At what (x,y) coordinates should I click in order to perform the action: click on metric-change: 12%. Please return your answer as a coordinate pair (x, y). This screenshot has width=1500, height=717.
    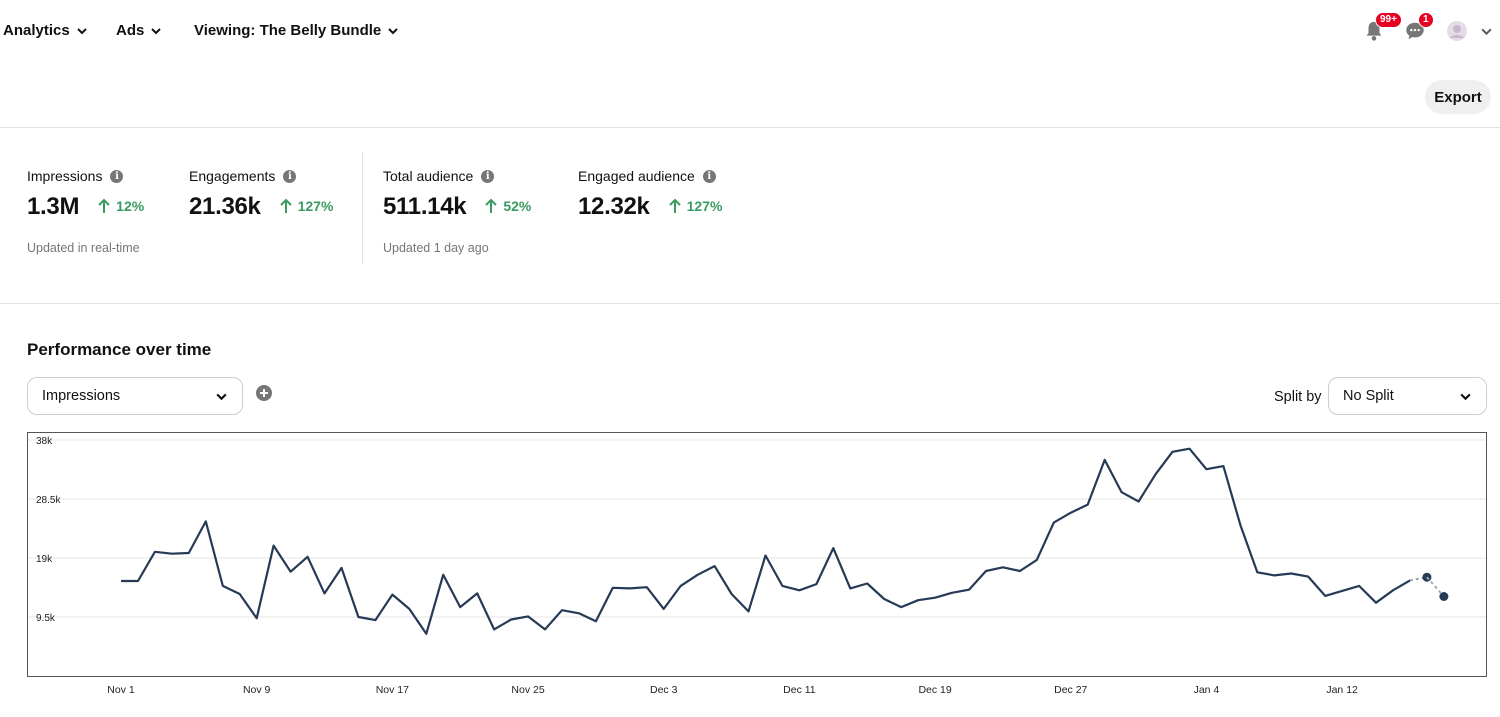
    Looking at the image, I should click on (120, 206).